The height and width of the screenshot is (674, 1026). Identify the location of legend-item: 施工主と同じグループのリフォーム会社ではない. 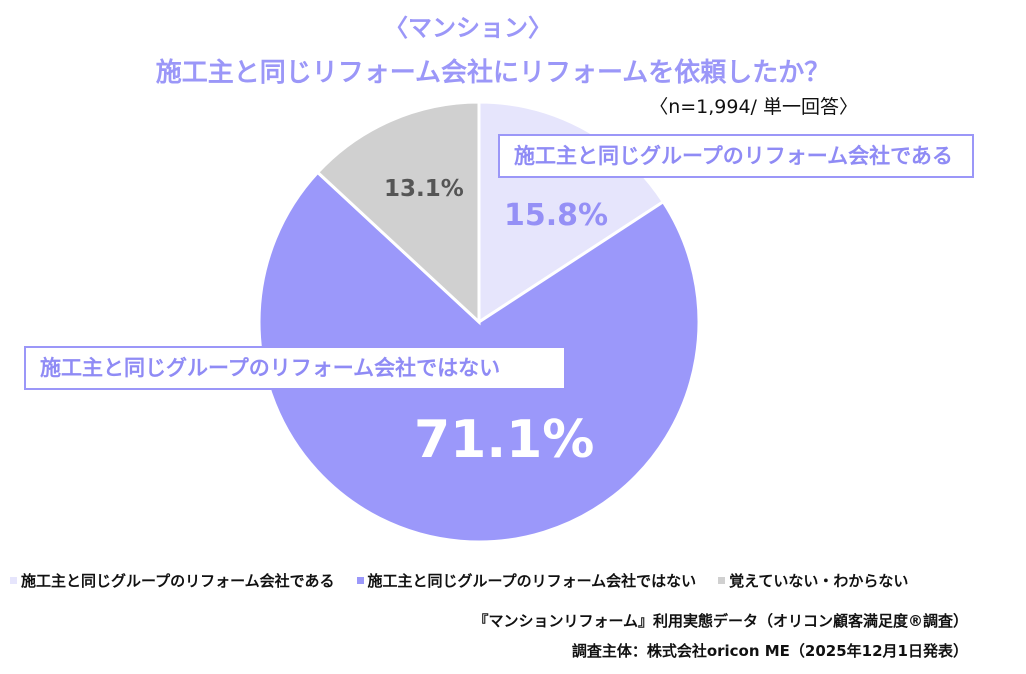
(526, 580).